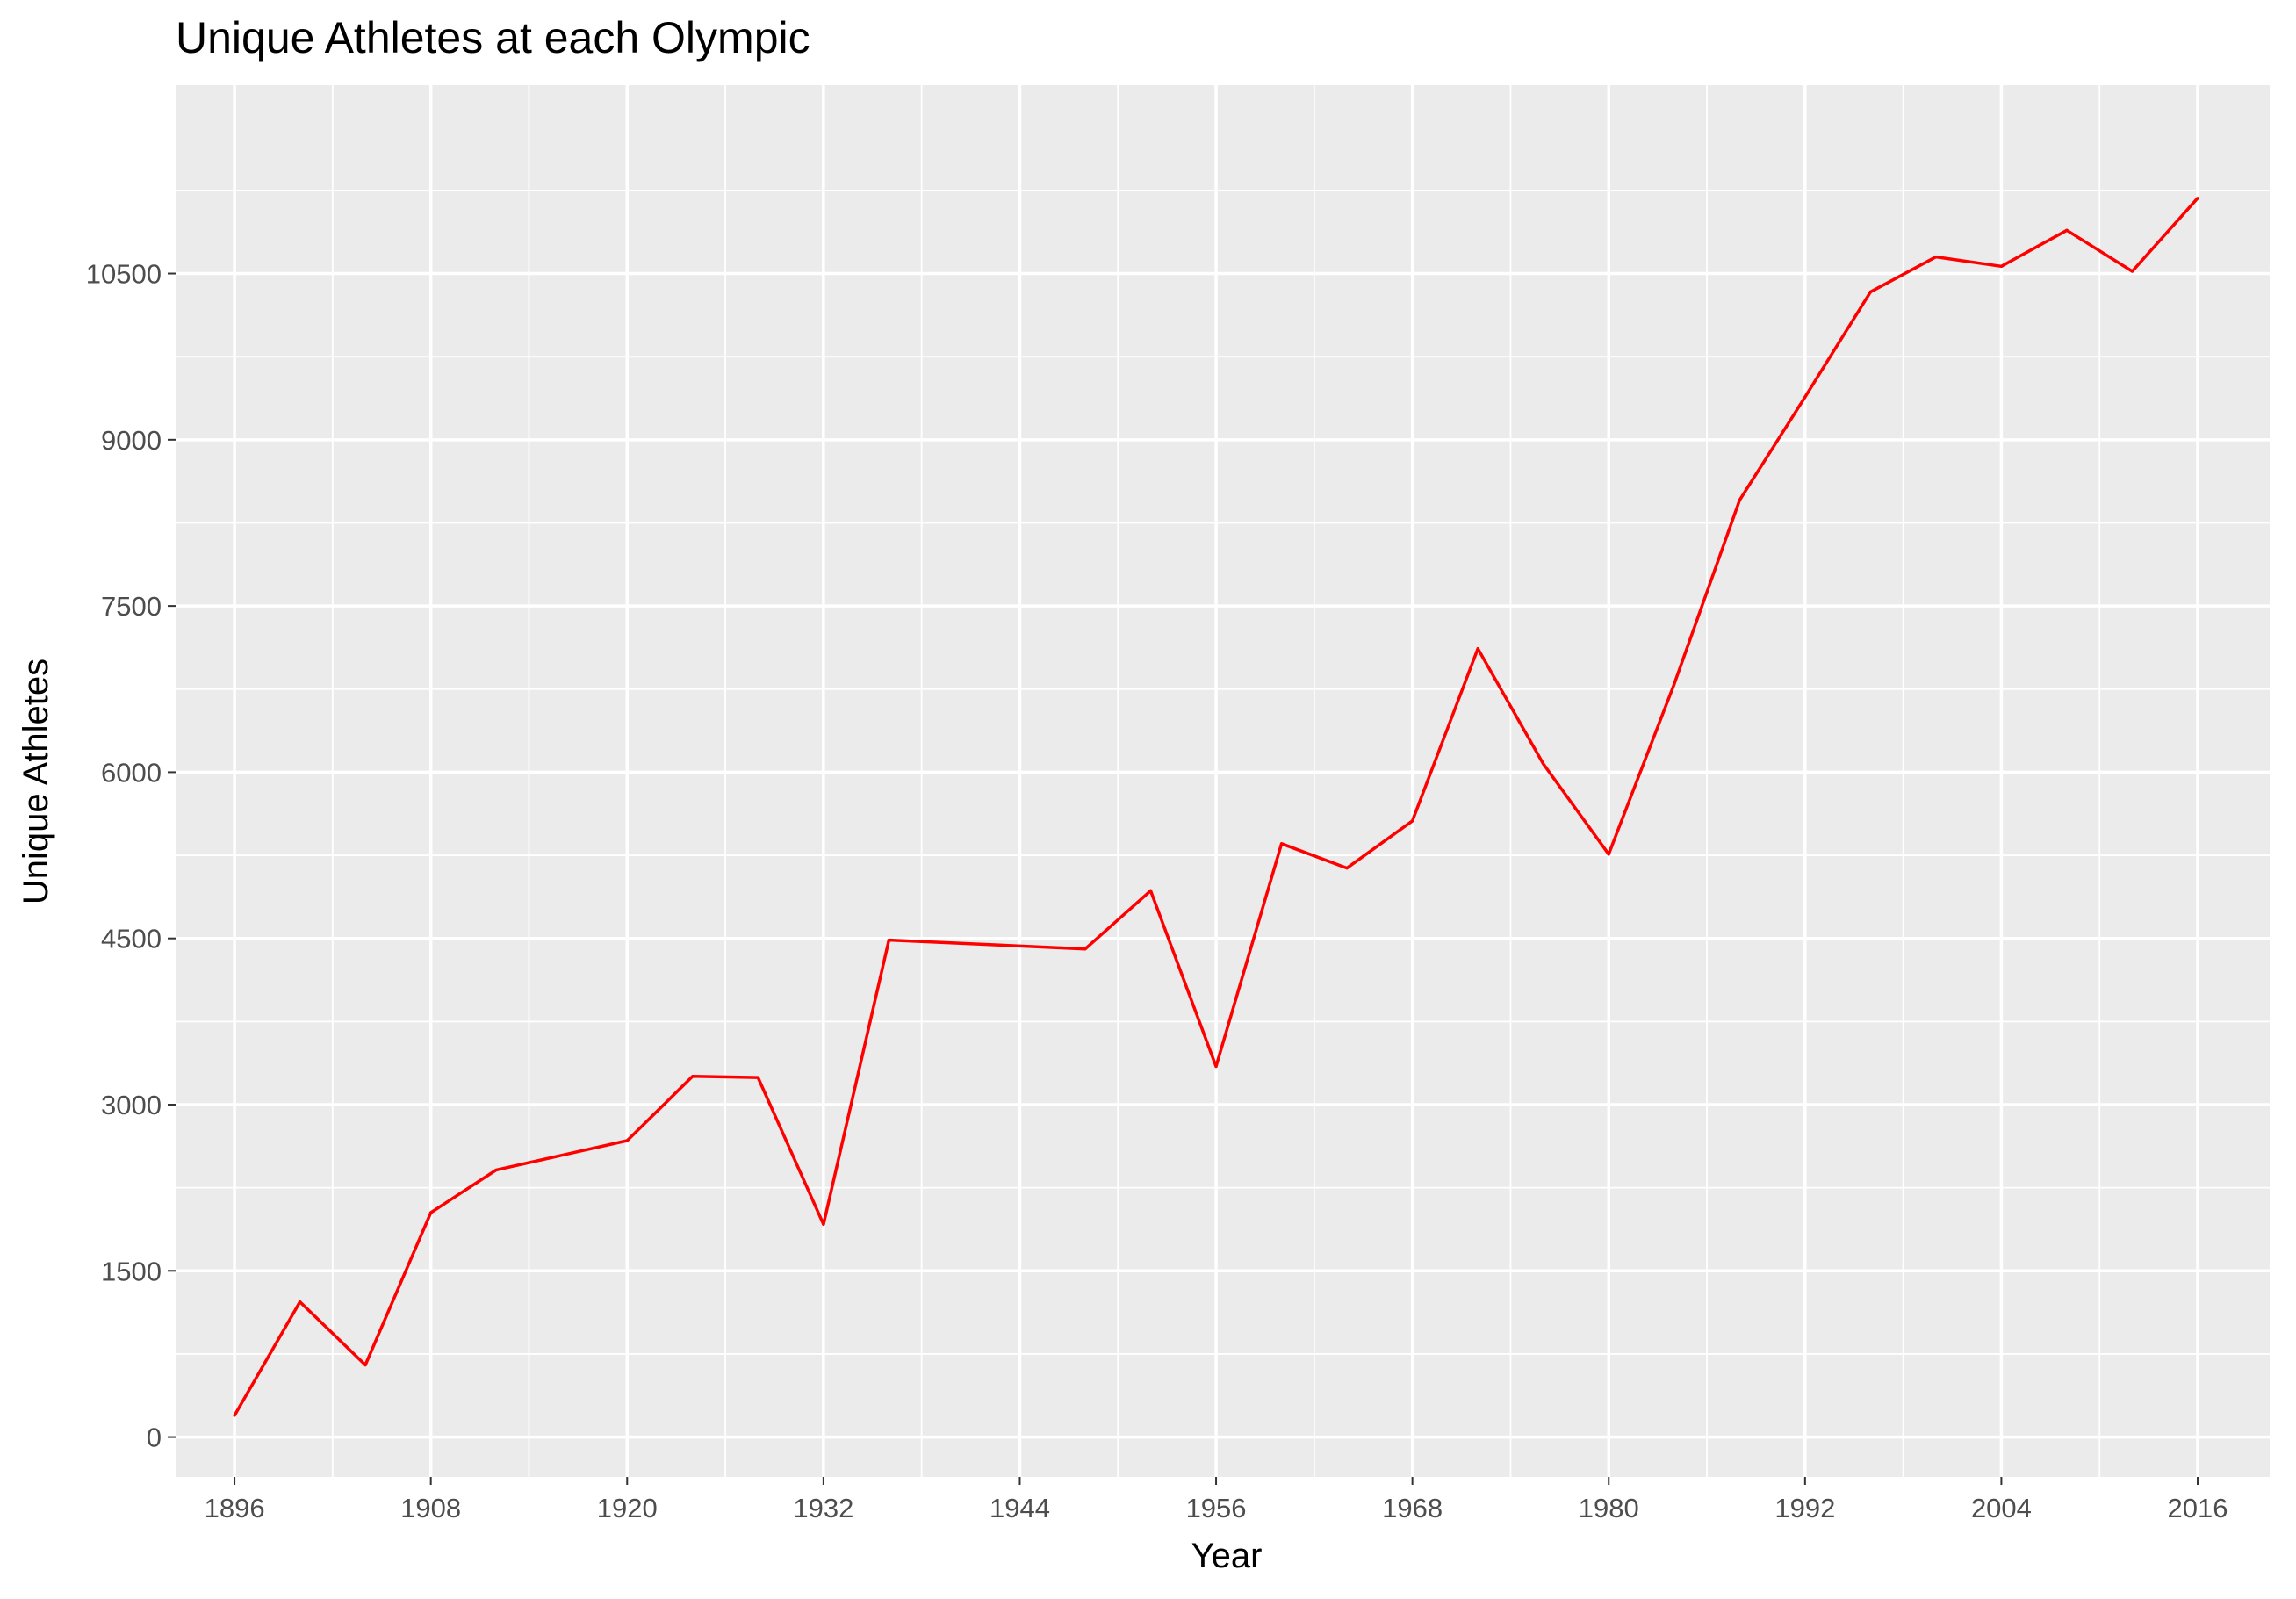 This screenshot has width=2296, height=1599. I want to click on x-axis-title: Year, so click(1227, 1556).